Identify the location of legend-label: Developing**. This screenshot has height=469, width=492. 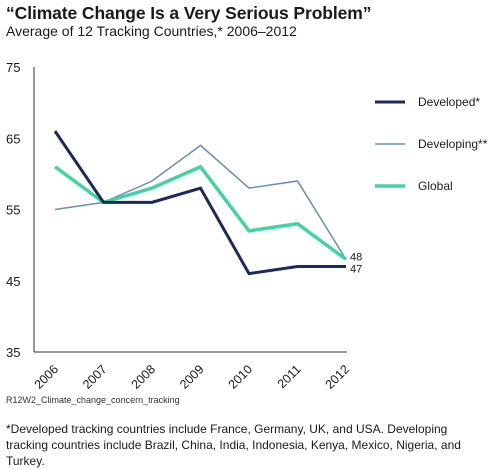
(453, 144).